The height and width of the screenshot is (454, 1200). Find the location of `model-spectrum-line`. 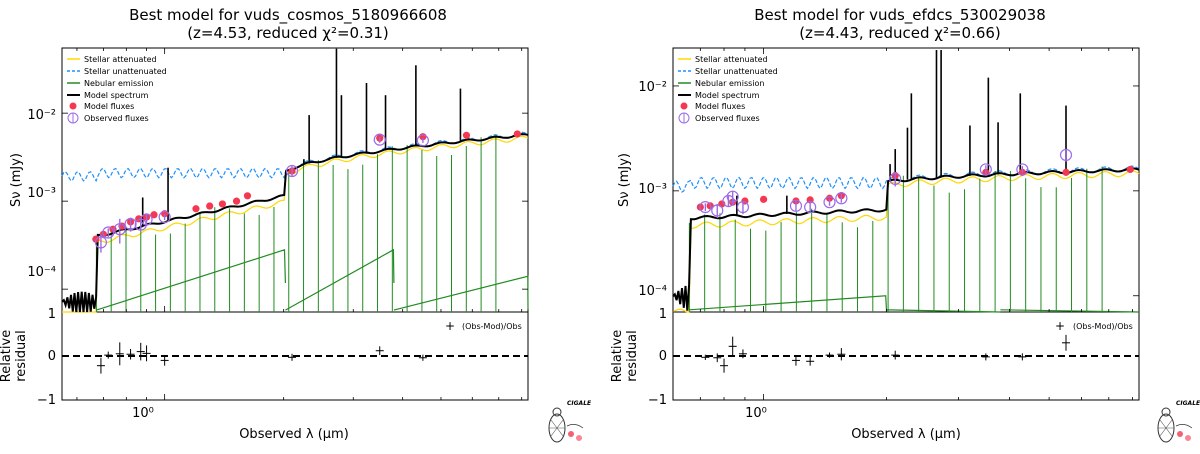

model-spectrum-line is located at coordinates (906, 239).